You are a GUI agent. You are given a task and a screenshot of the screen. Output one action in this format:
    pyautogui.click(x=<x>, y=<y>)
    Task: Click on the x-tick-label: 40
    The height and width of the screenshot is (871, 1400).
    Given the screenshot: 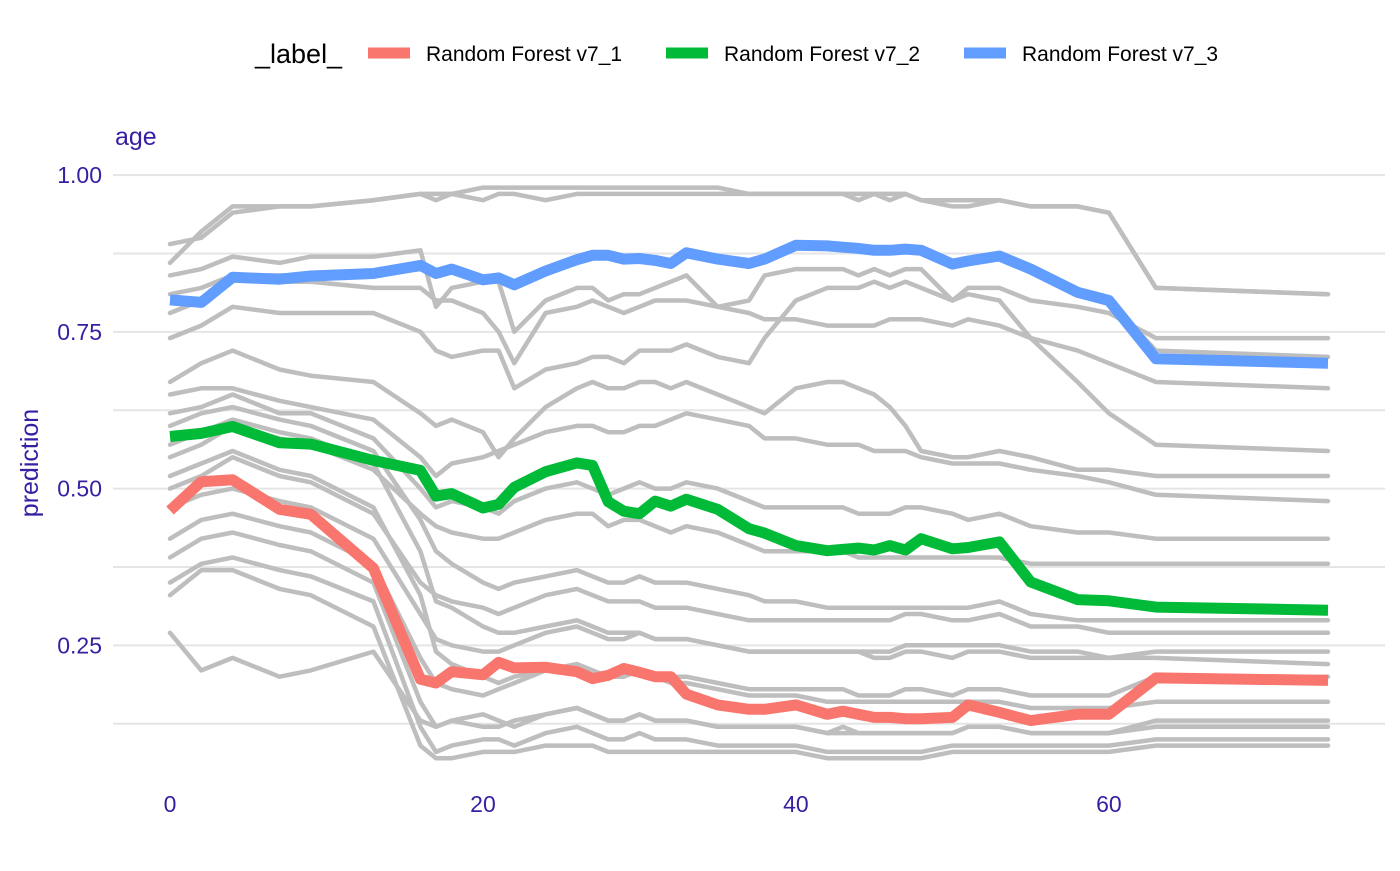 What is the action you would take?
    pyautogui.click(x=796, y=804)
    